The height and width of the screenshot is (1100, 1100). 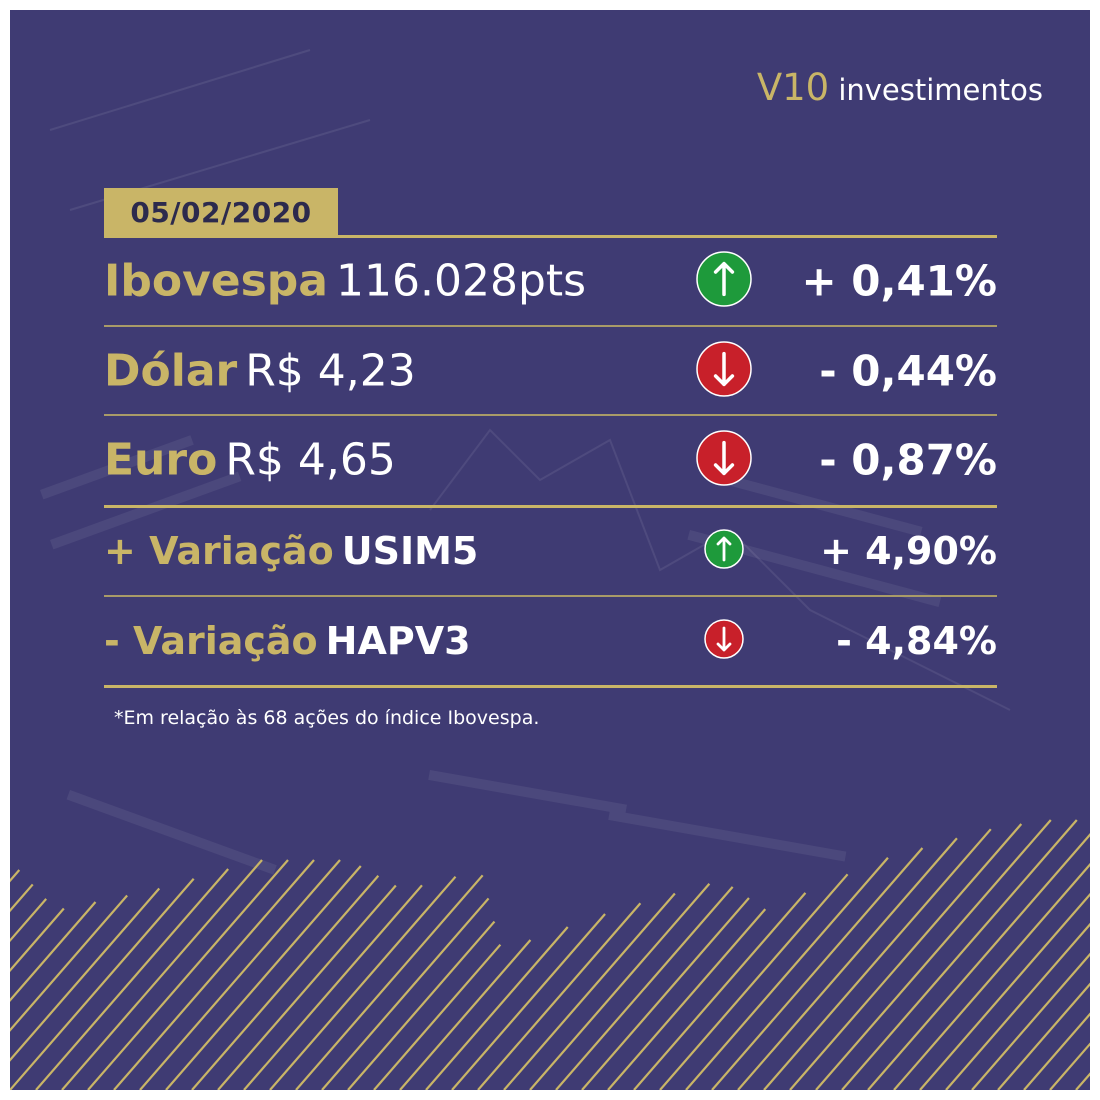 I want to click on row-name: + Variação USIM5, so click(x=291, y=551).